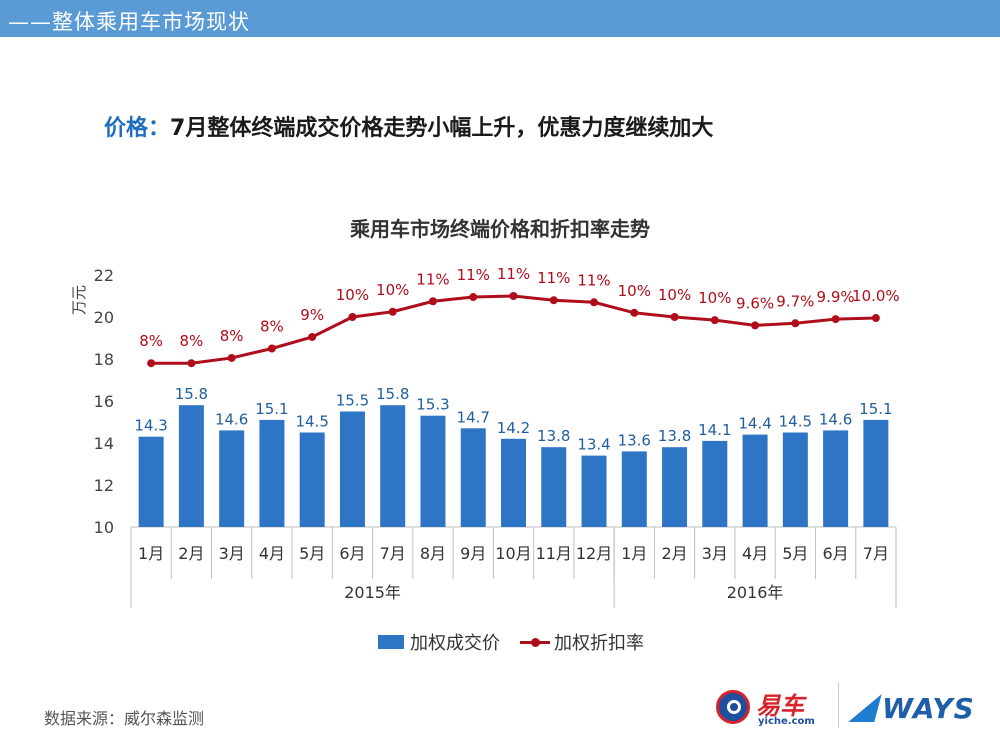 The width and height of the screenshot is (1000, 738). I want to click on y-tick-label: 12, so click(104, 485).